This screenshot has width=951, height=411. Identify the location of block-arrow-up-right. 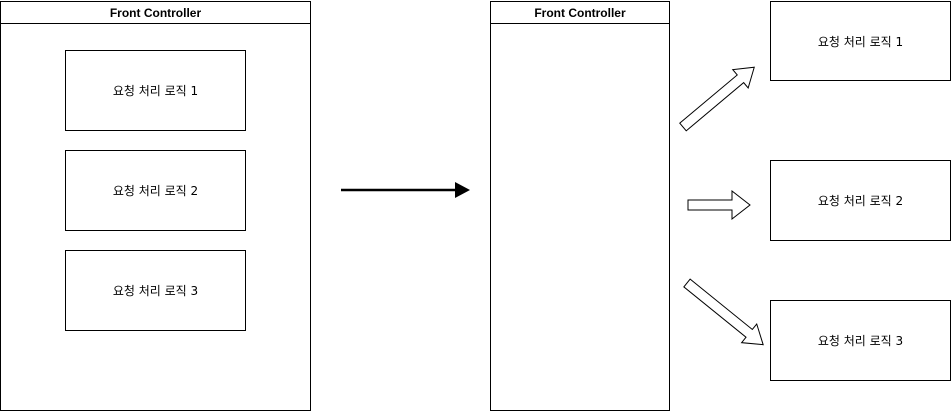
(717, 99).